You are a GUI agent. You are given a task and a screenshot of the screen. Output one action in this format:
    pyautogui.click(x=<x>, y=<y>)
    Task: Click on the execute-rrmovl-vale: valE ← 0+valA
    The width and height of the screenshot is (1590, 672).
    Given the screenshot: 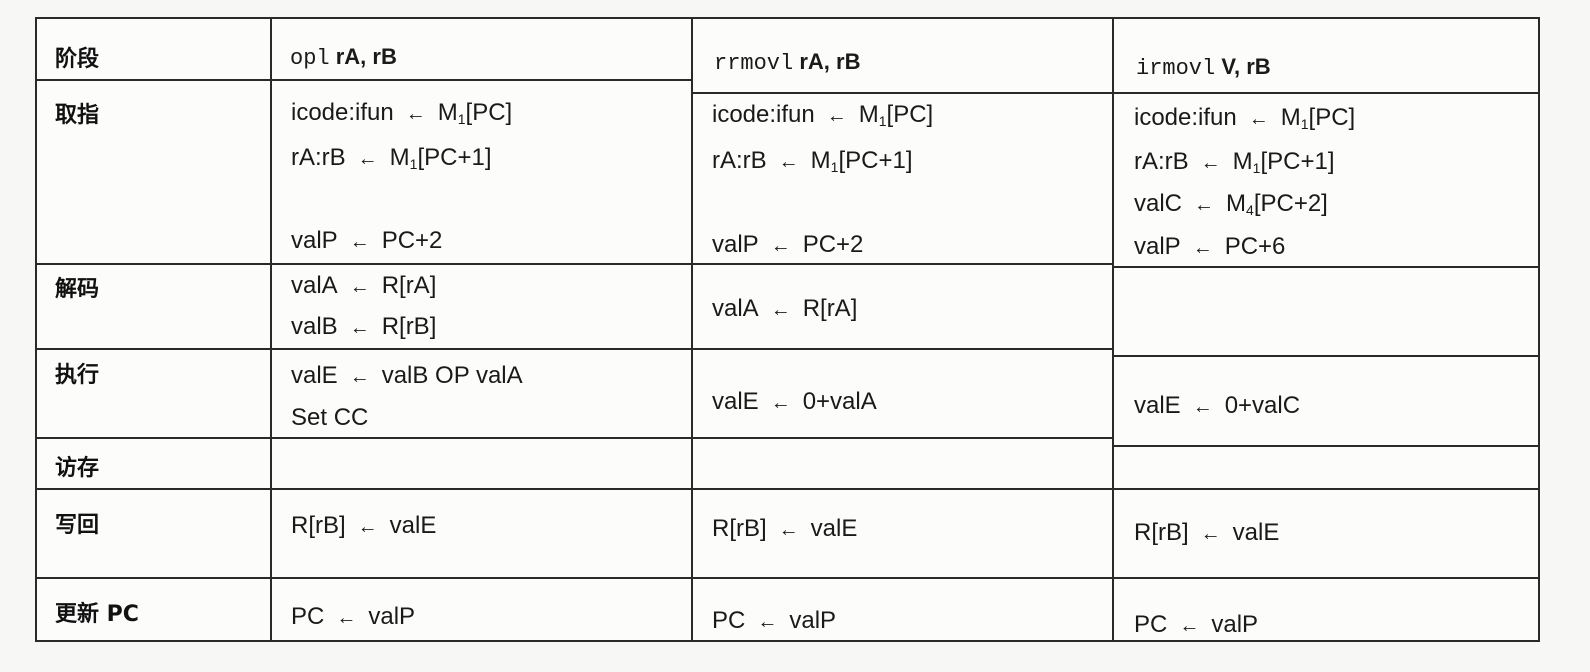 What is the action you would take?
    pyautogui.click(x=794, y=402)
    